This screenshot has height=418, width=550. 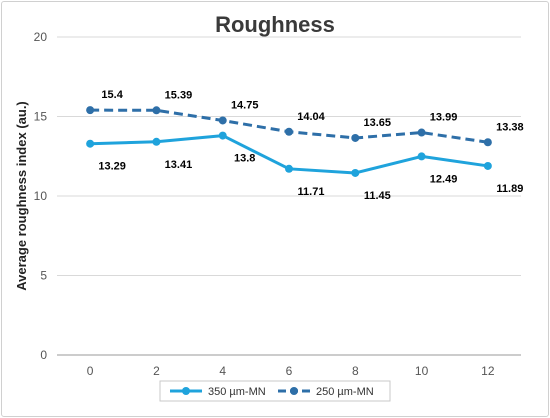 I want to click on data-label: 12.49, so click(x=444, y=179).